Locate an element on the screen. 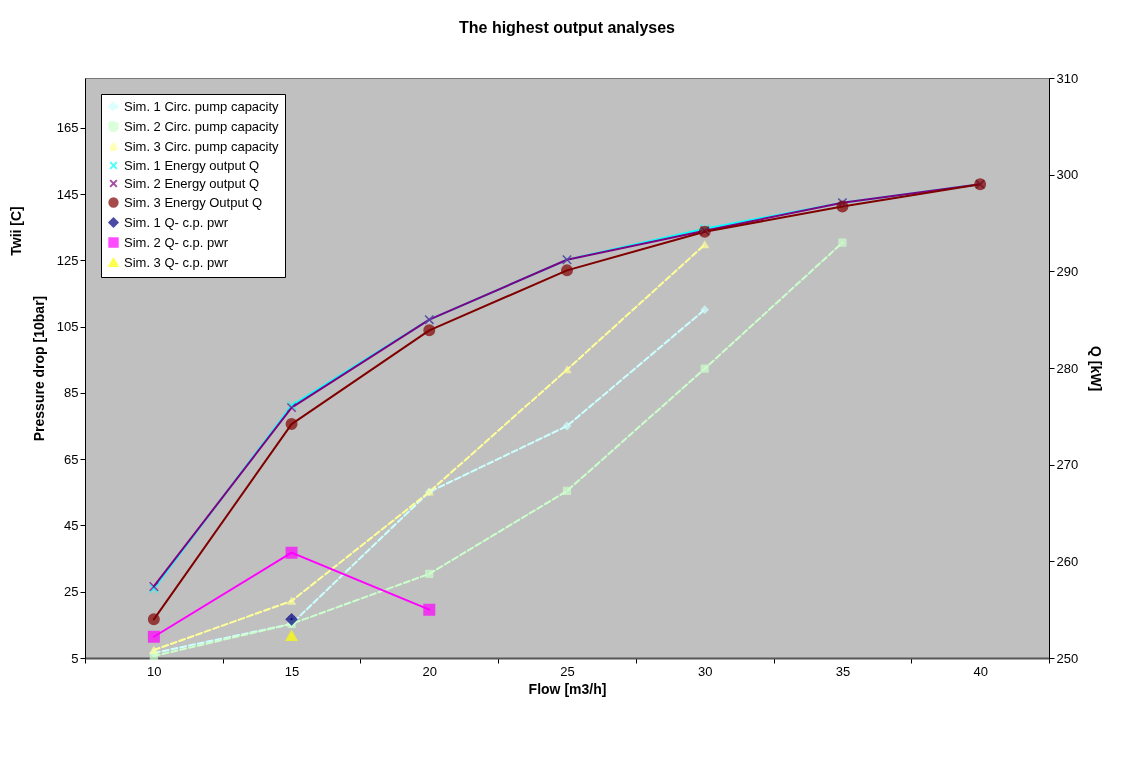 This screenshot has width=1136, height=759. x-tick-label: 20 is located at coordinates (430, 671).